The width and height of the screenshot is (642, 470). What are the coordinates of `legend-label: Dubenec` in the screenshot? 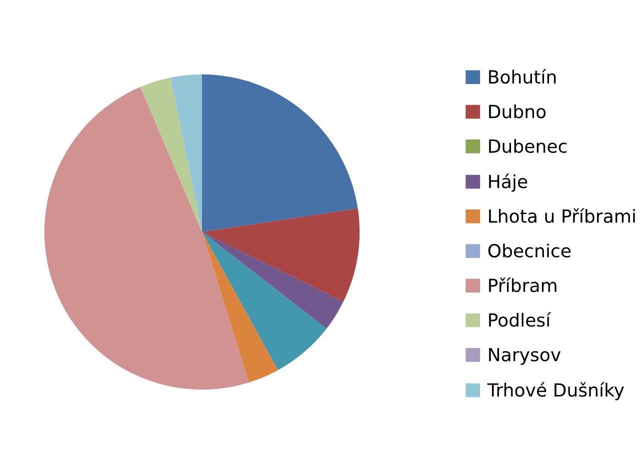 It's located at (528, 145).